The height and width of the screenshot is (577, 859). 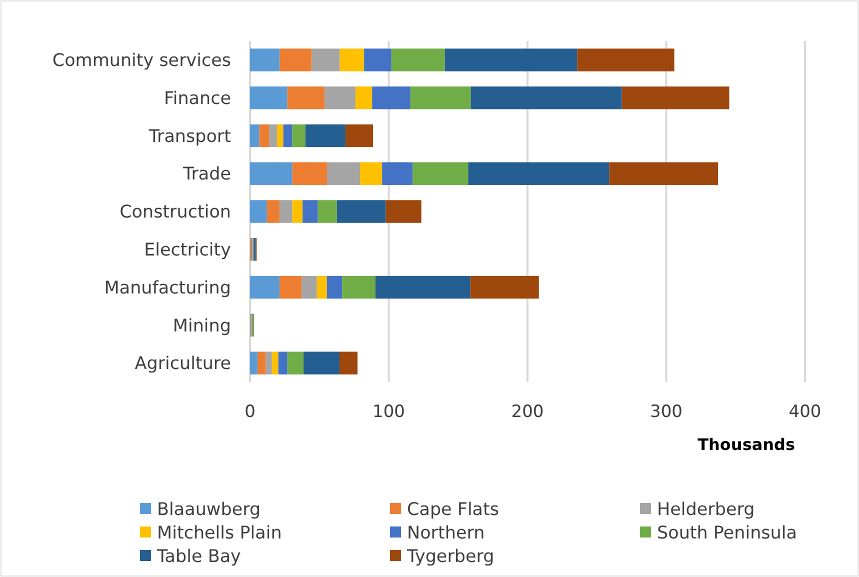 I want to click on legend-label: Blaauwberg, so click(x=209, y=510).